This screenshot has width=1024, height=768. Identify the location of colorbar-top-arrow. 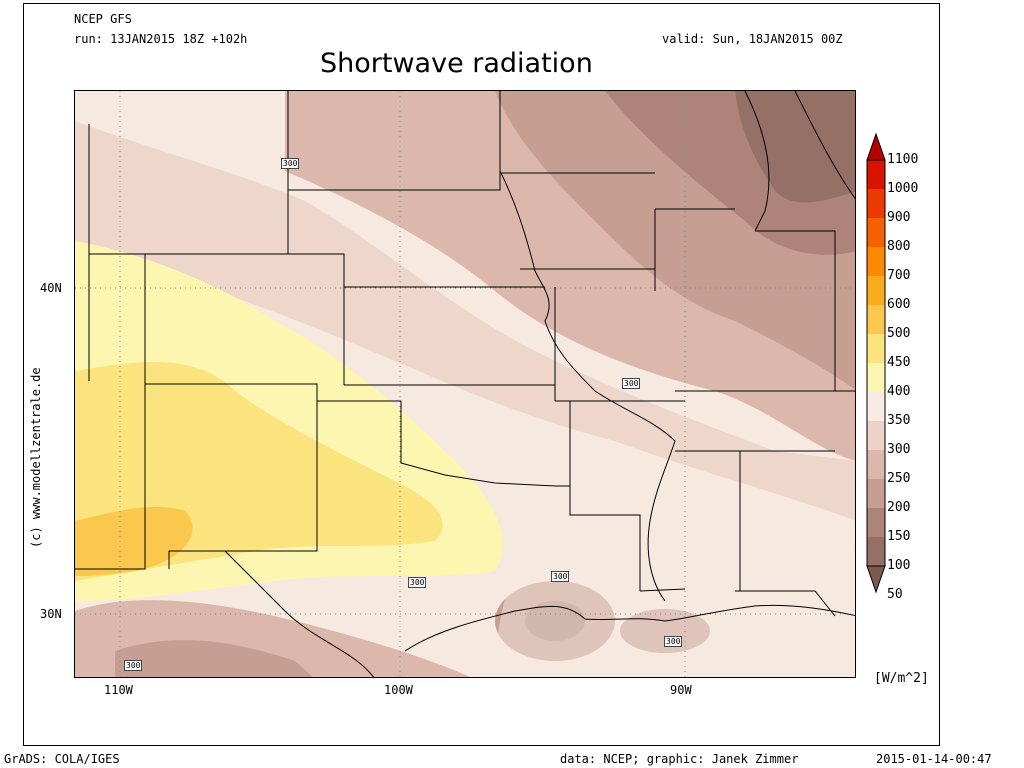
(876, 146).